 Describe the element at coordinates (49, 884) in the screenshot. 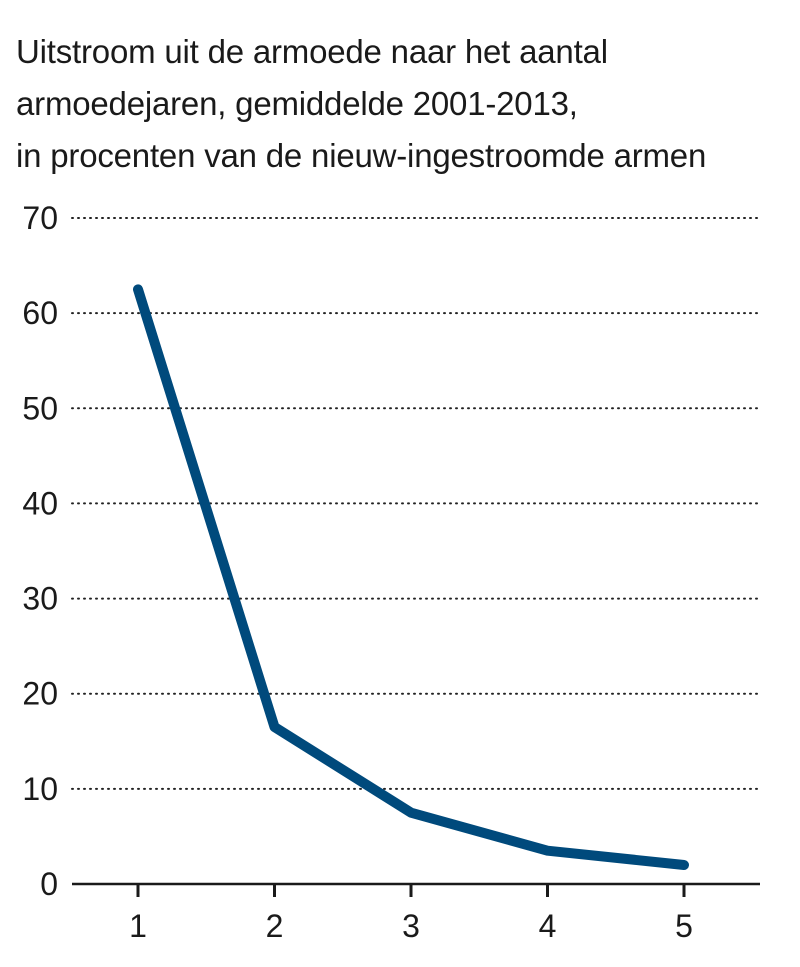

I see `y-tick-label-0: 0` at that location.